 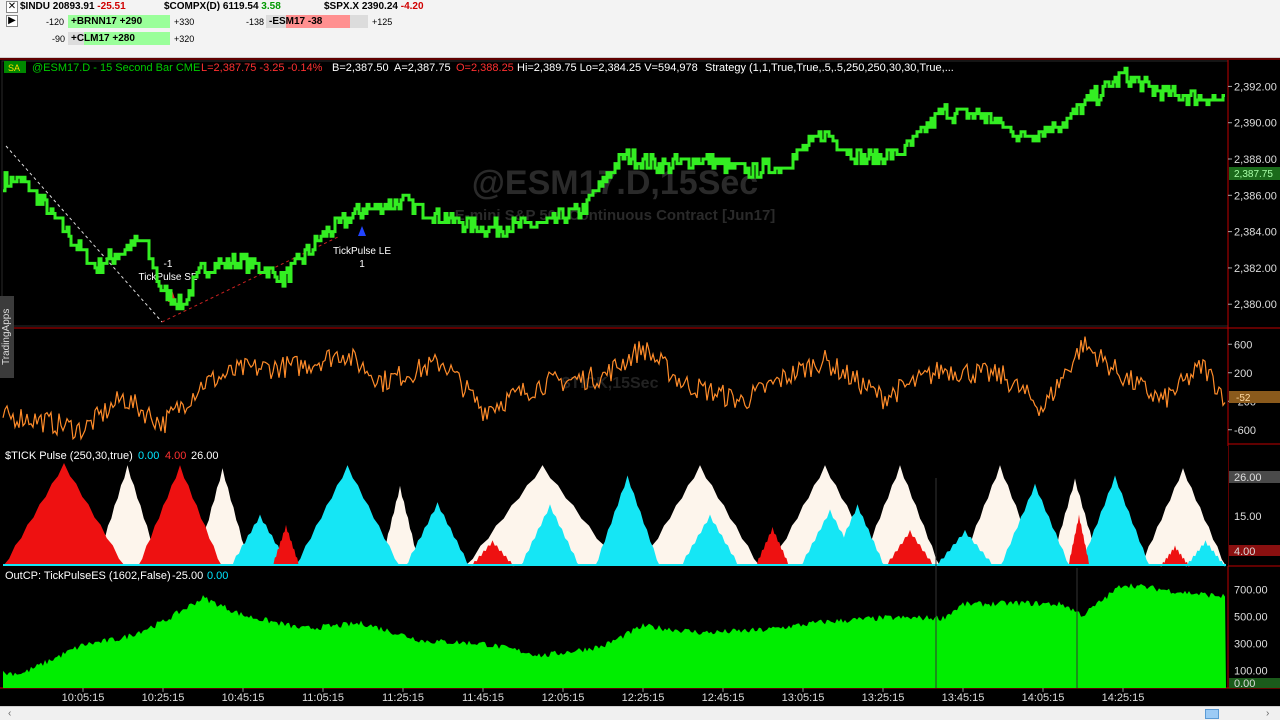 I want to click on quote-spx: $SPX.X 2390.24 -4.20, so click(x=374, y=6).